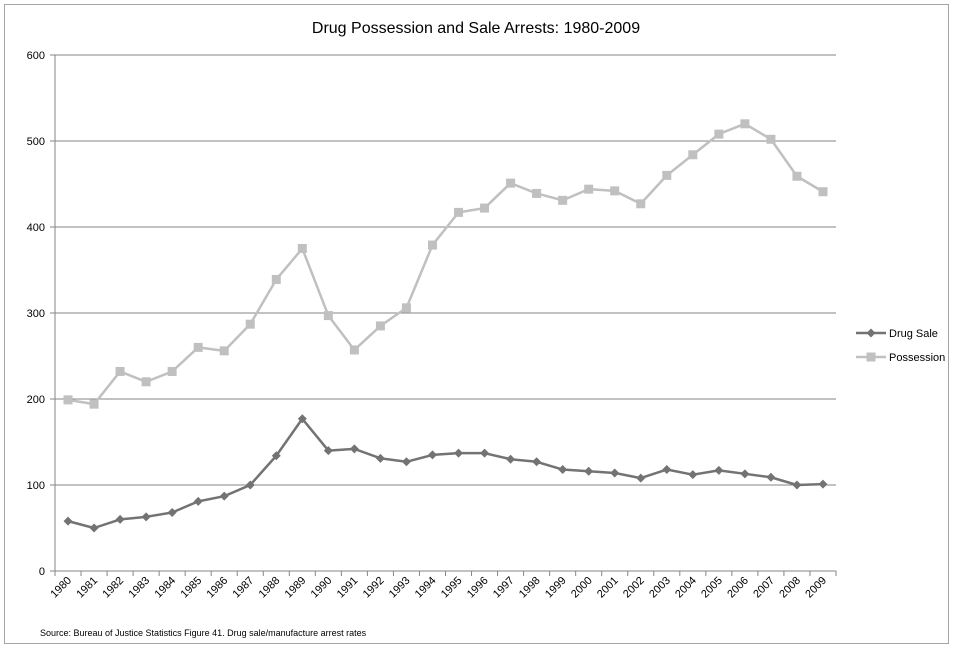 This screenshot has width=953, height=648. I want to click on y-tick-label: 400, so click(36, 228).